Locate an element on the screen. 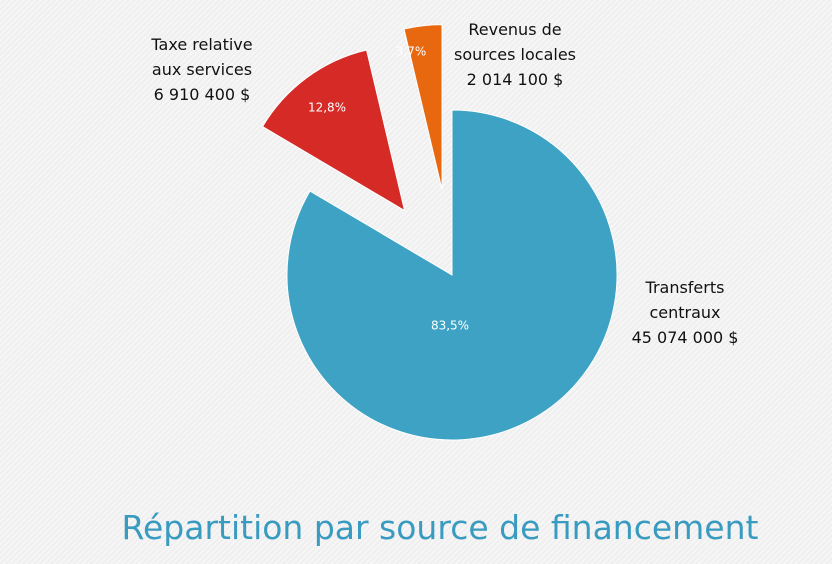  amount-label: 45 074 000 $ is located at coordinates (685, 337).